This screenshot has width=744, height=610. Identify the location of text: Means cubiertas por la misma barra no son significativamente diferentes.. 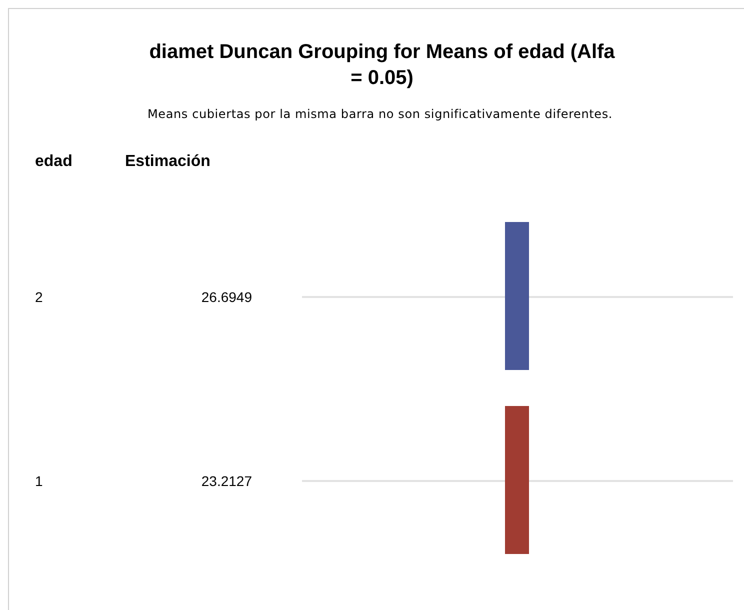
(380, 114).